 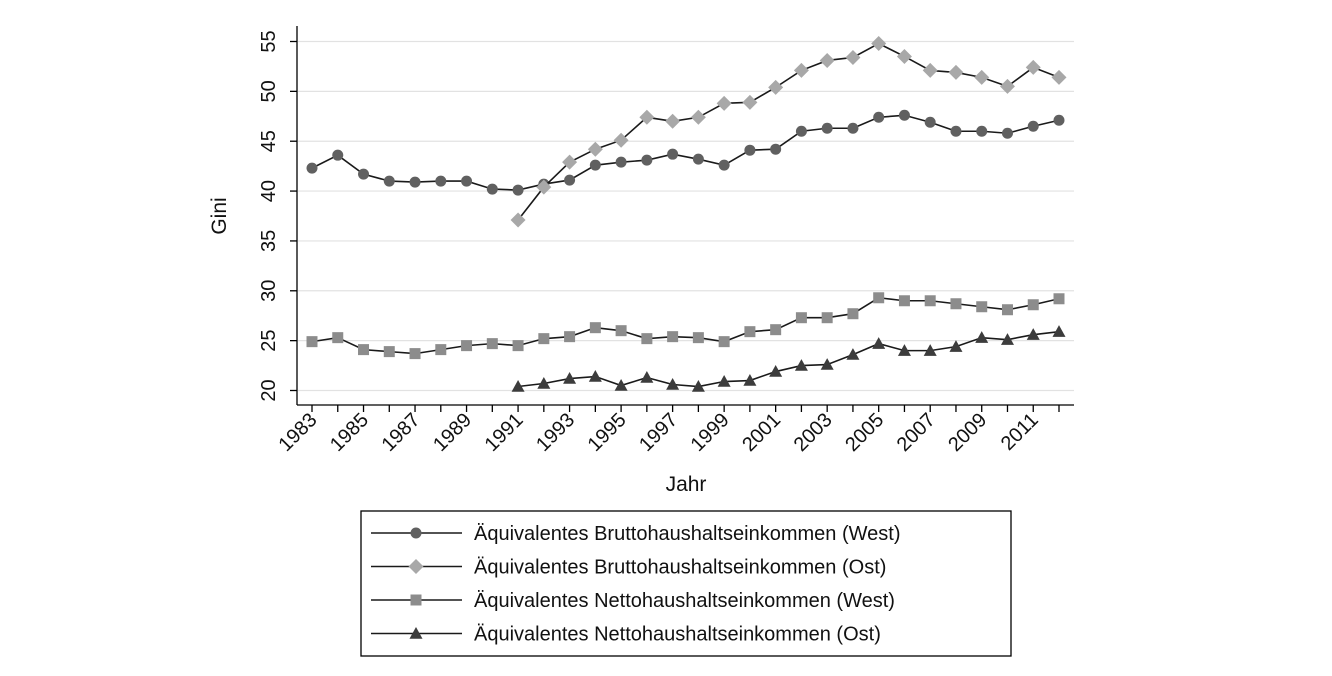 What do you see at coordinates (761, 432) in the screenshot?
I see `x-tick-label: 2001` at bounding box center [761, 432].